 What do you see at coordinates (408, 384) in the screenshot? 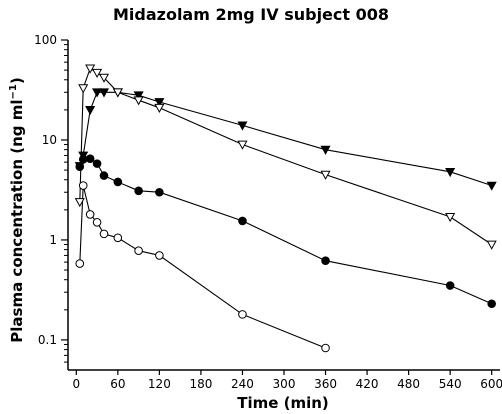
I see `x-tick-label: 480` at bounding box center [408, 384].